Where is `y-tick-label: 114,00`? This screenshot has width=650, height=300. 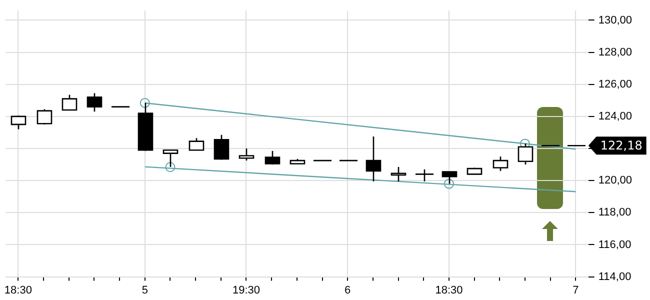
y-tick-label: 114,00 is located at coordinates (615, 276).